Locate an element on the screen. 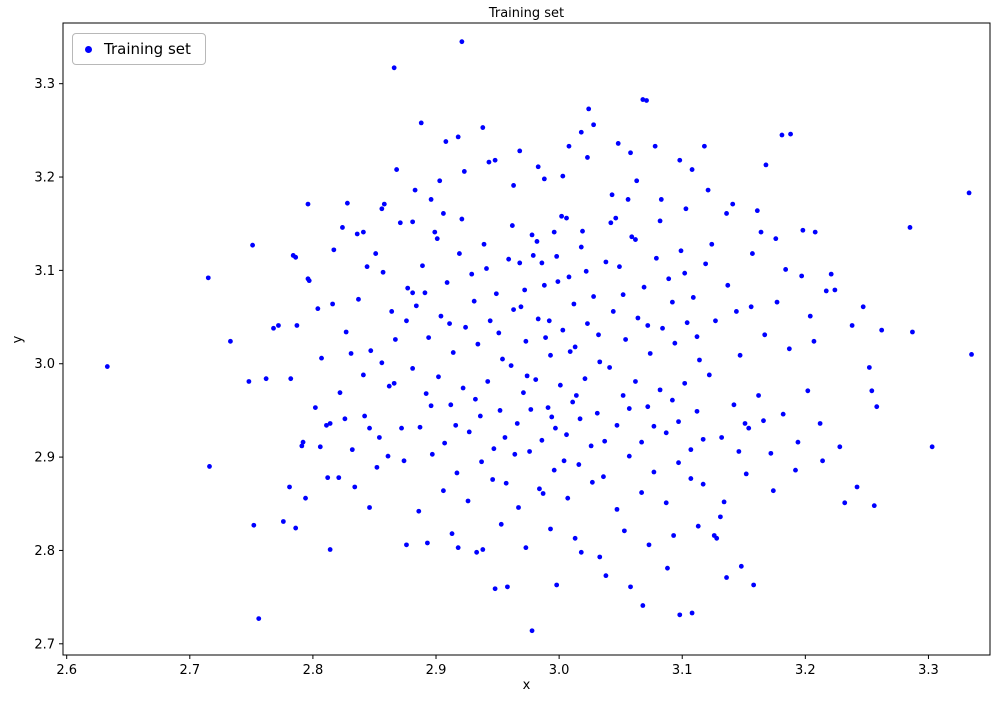  x-tick-label: 3.2 is located at coordinates (805, 670).